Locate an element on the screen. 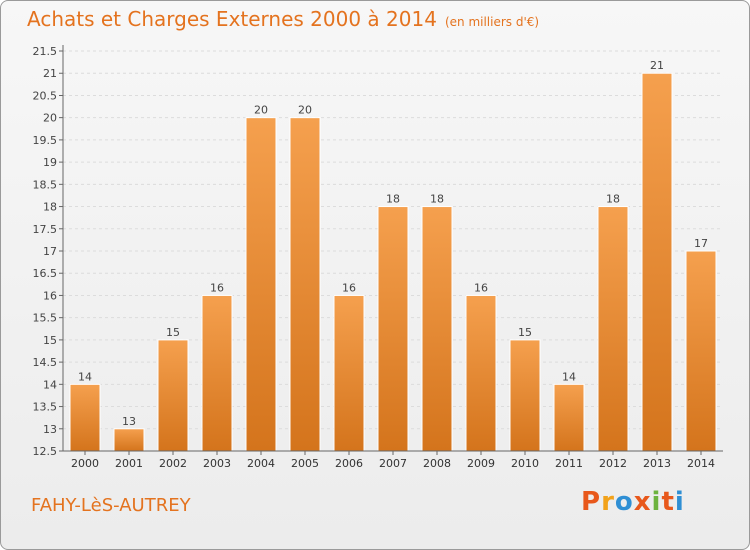  bar-2002 is located at coordinates (173, 395).